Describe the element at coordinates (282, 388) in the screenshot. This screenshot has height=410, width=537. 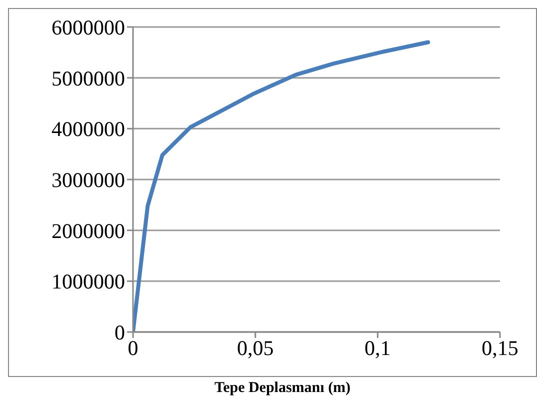
I see `x-axis-title: Tepe Deplasmanı (m)` at that location.